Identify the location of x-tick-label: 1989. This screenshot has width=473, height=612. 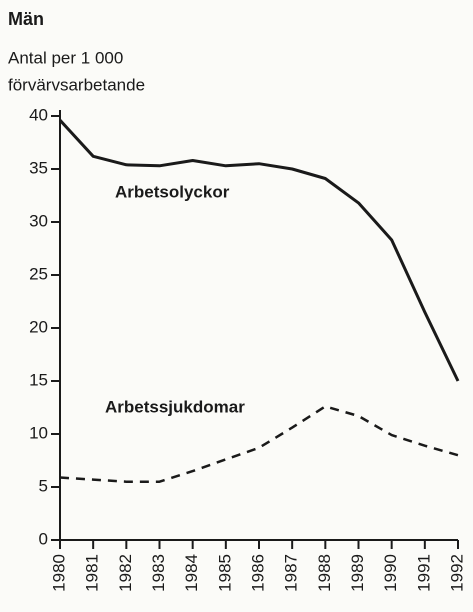
(357, 573).